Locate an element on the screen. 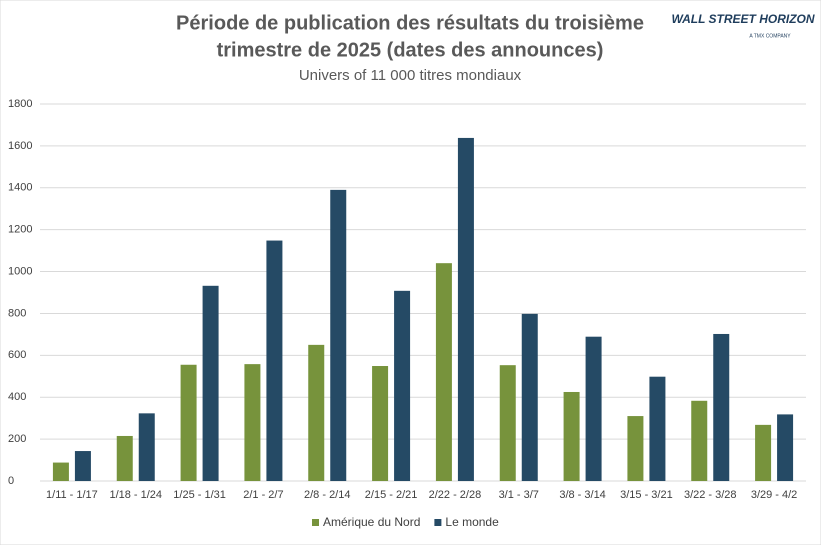  y-tick-label: 1800 is located at coordinates (20, 104).